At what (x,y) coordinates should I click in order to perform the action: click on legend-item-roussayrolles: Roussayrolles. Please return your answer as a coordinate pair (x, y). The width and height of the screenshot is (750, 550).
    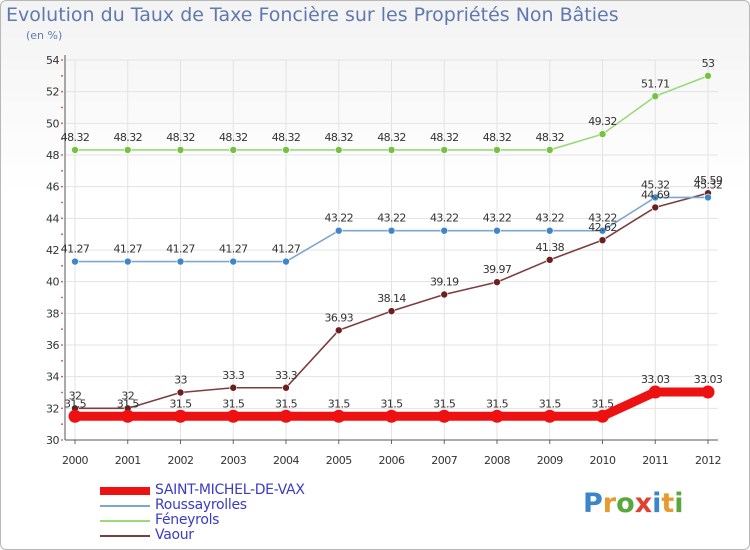
    Looking at the image, I should click on (260, 505).